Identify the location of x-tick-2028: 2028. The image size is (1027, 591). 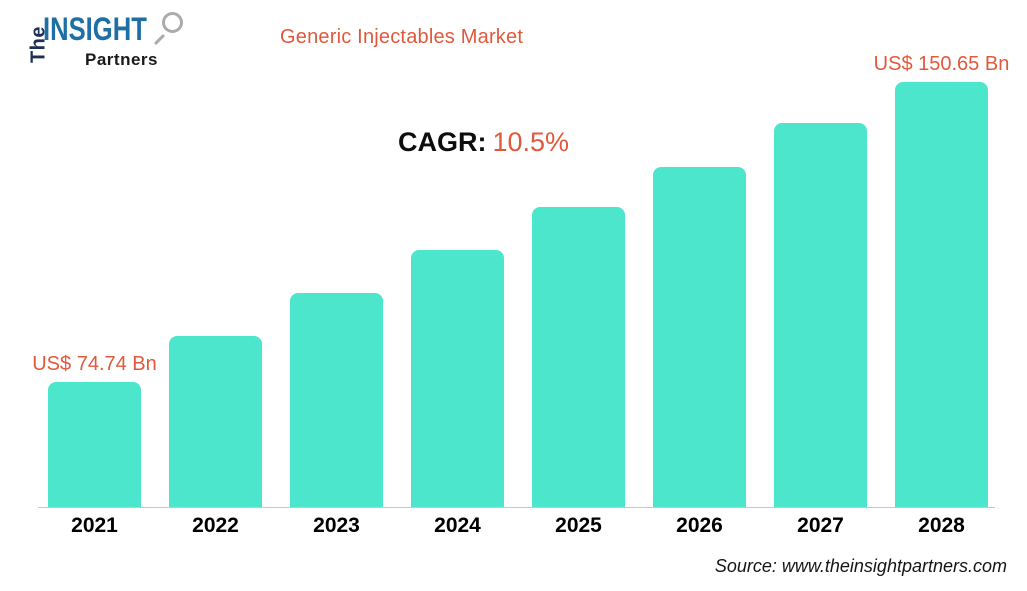
(941, 525).